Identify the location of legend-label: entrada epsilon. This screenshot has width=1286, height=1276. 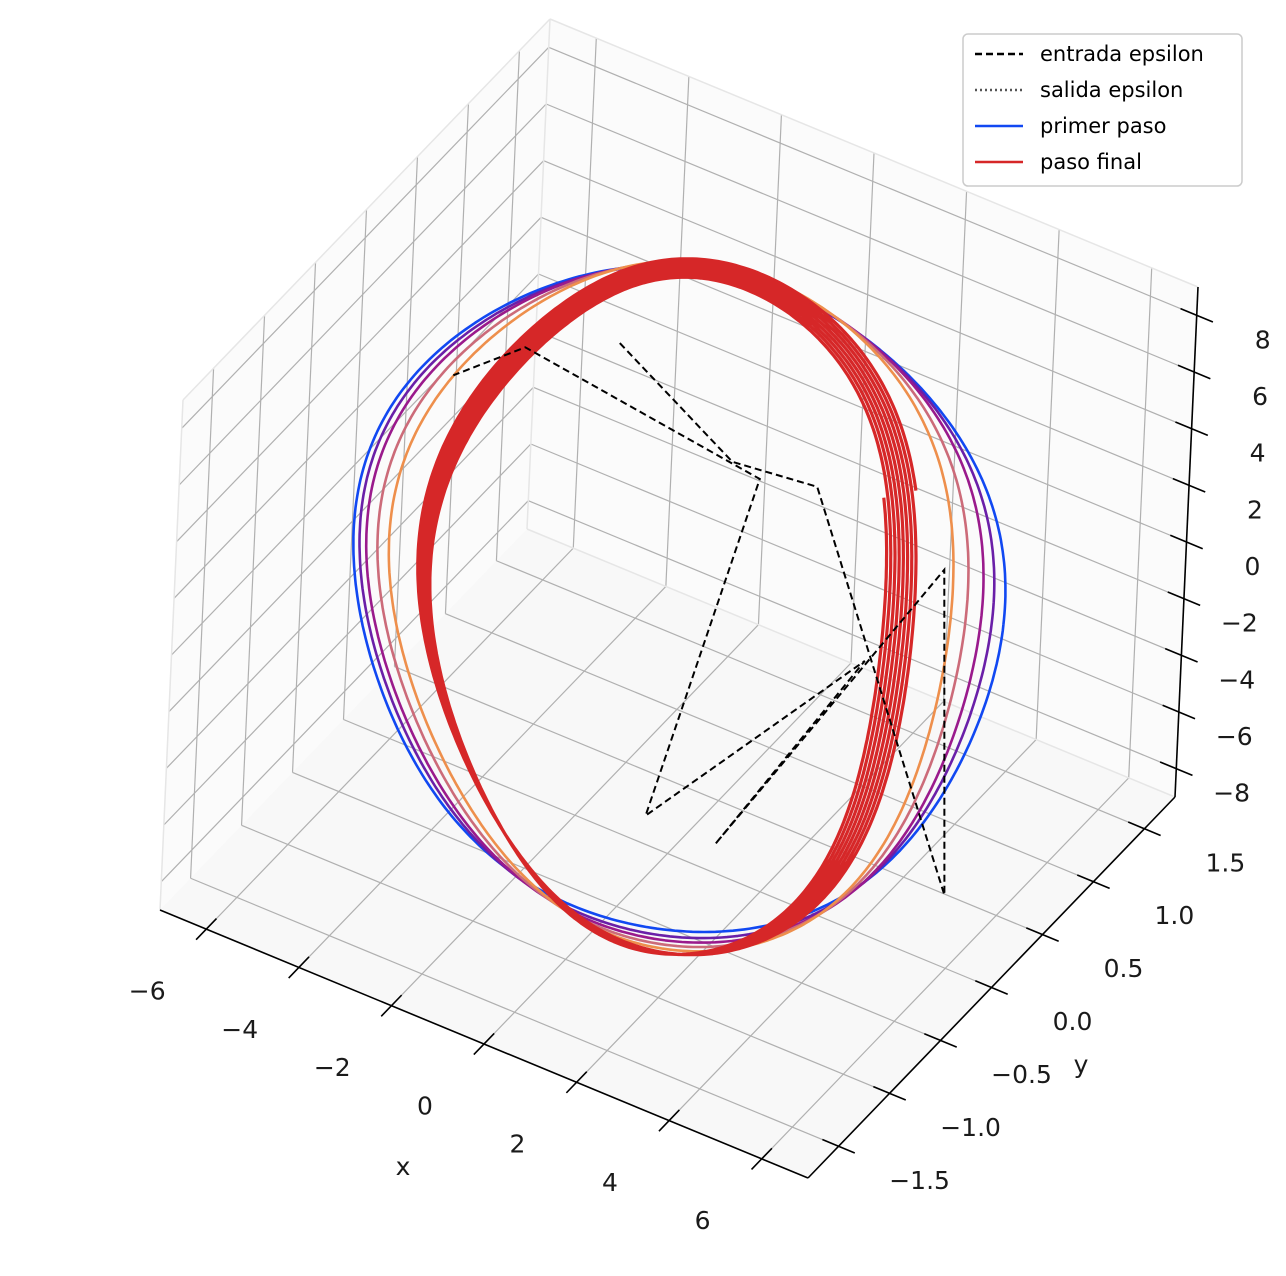
(1122, 54).